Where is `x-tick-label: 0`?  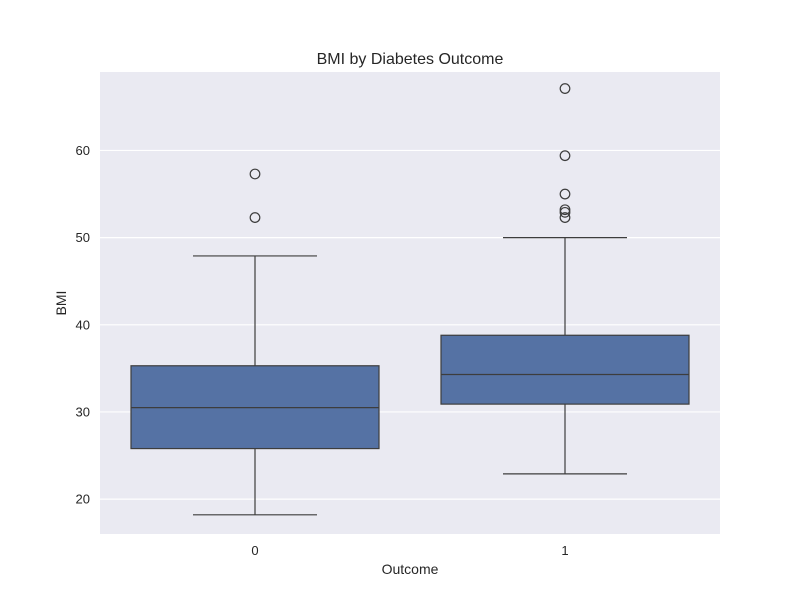
x-tick-label: 0 is located at coordinates (254, 550).